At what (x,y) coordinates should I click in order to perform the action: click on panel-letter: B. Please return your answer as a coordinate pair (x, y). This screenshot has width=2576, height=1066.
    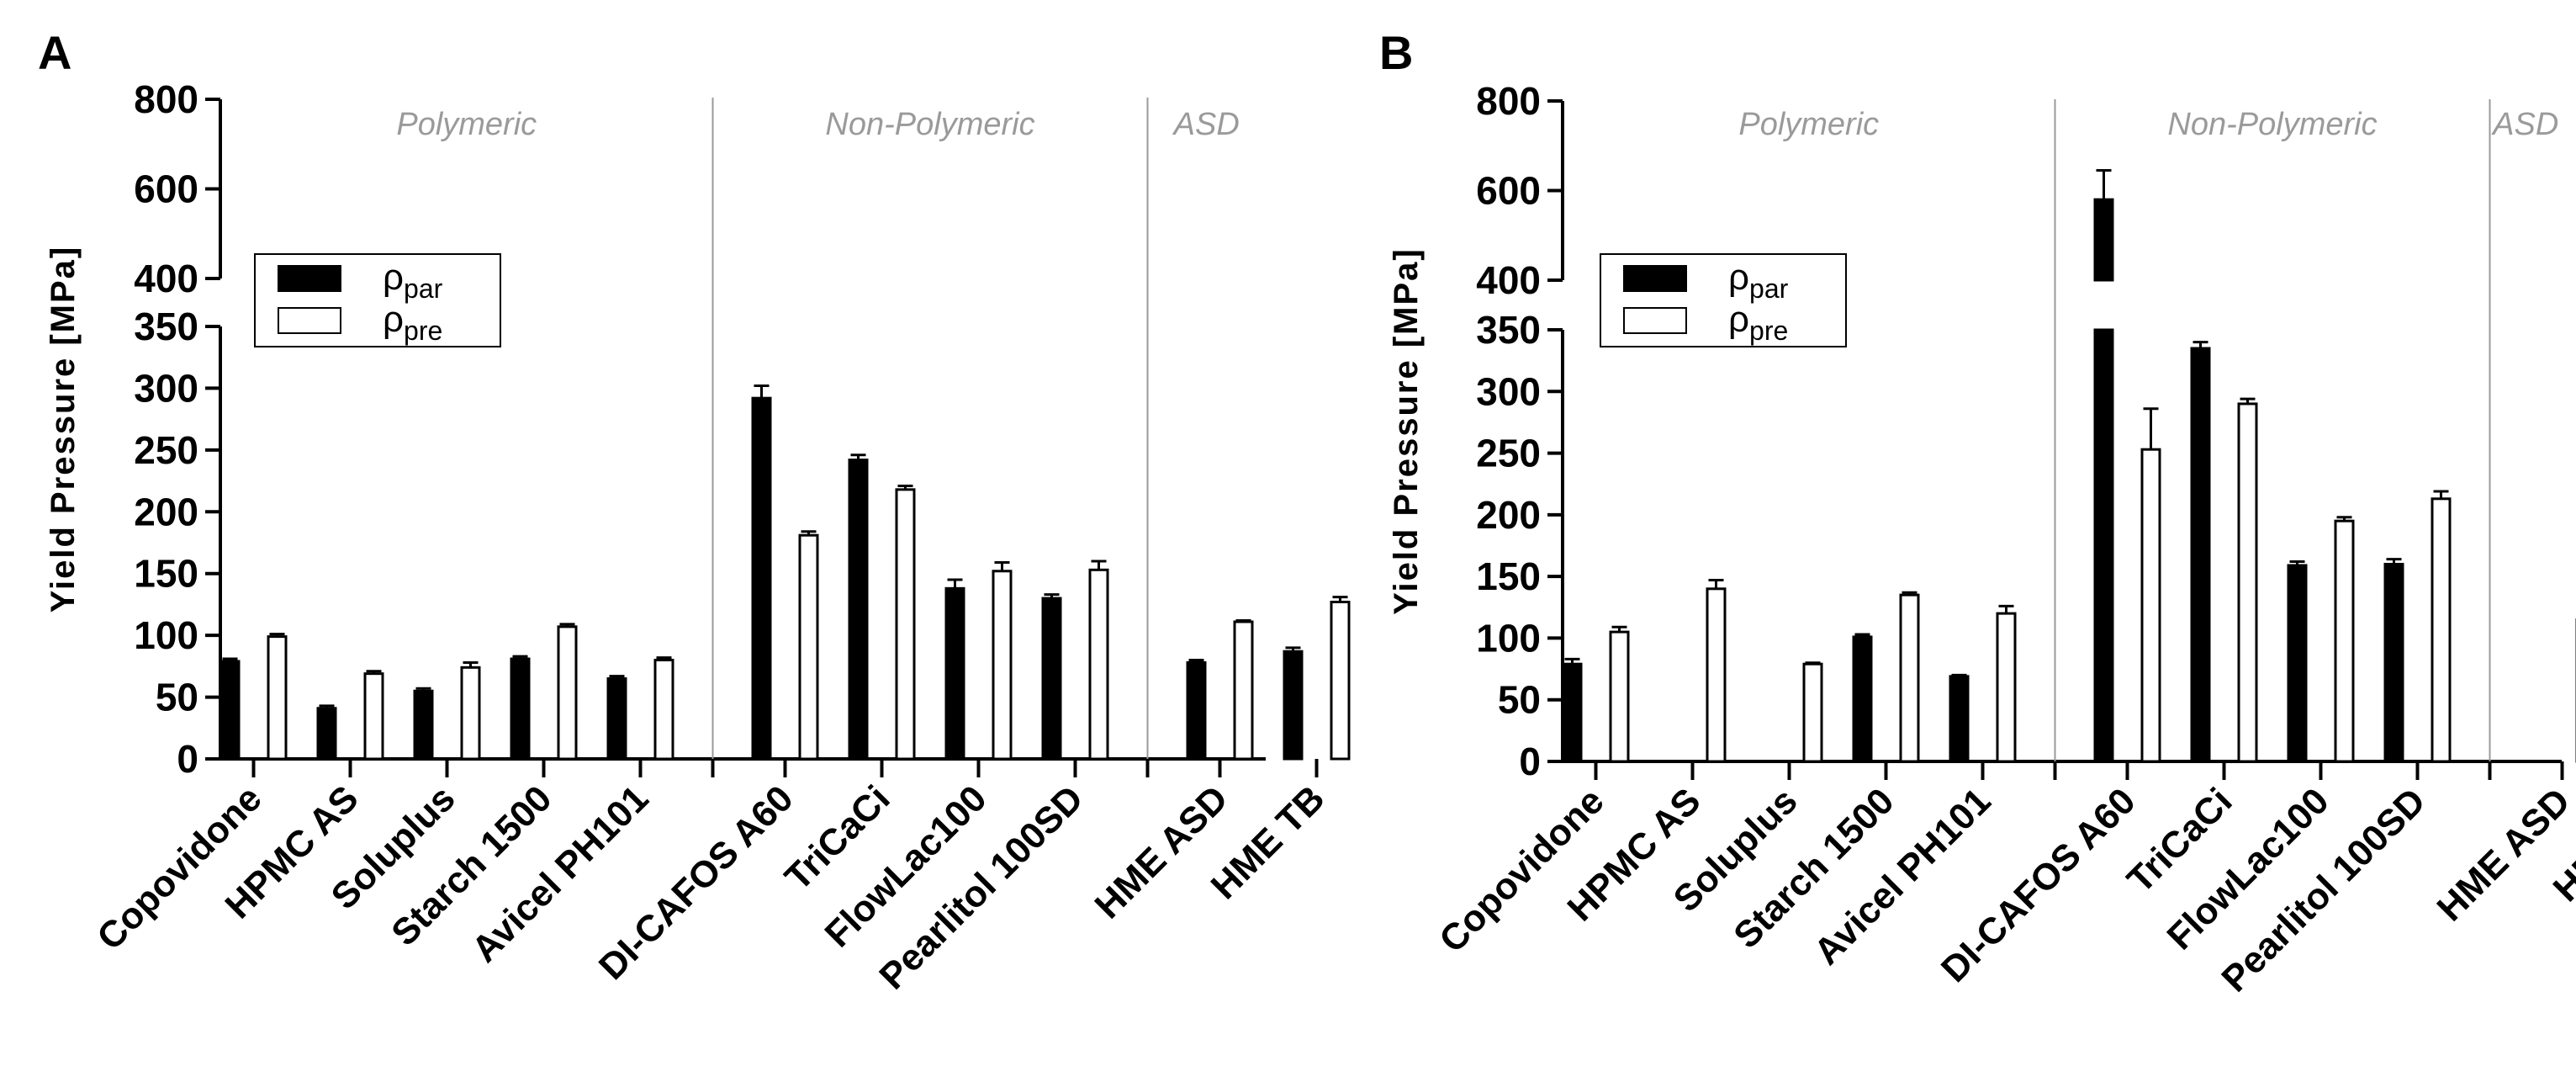
    Looking at the image, I should click on (1396, 53).